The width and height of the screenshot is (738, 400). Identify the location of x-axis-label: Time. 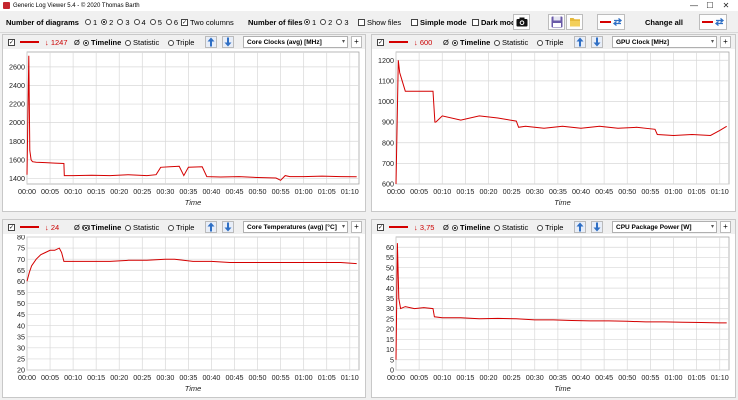
(562, 388).